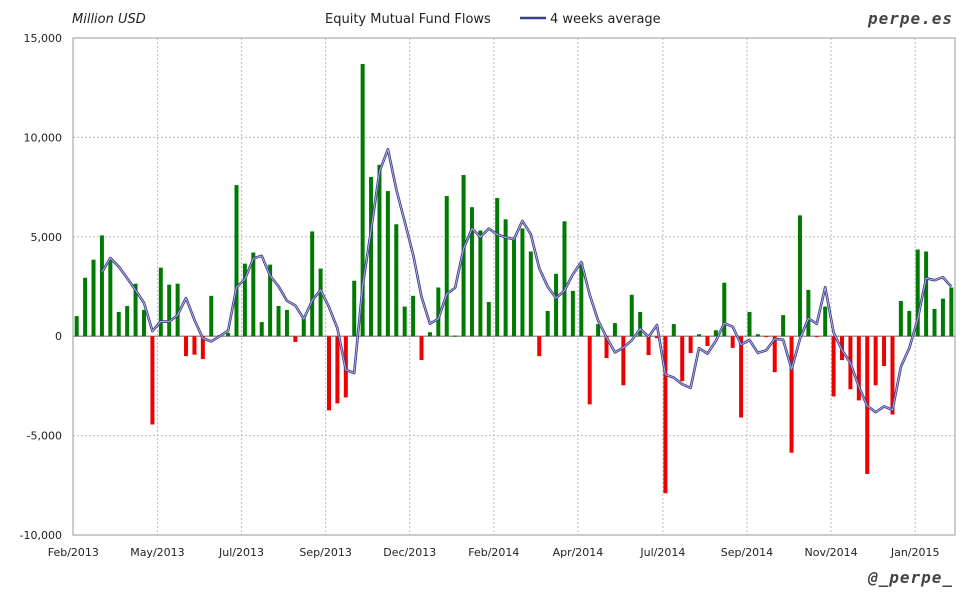 The width and height of the screenshot is (980, 600). What do you see at coordinates (241, 552) in the screenshot?
I see `x-tick-label: Jul/2013` at bounding box center [241, 552].